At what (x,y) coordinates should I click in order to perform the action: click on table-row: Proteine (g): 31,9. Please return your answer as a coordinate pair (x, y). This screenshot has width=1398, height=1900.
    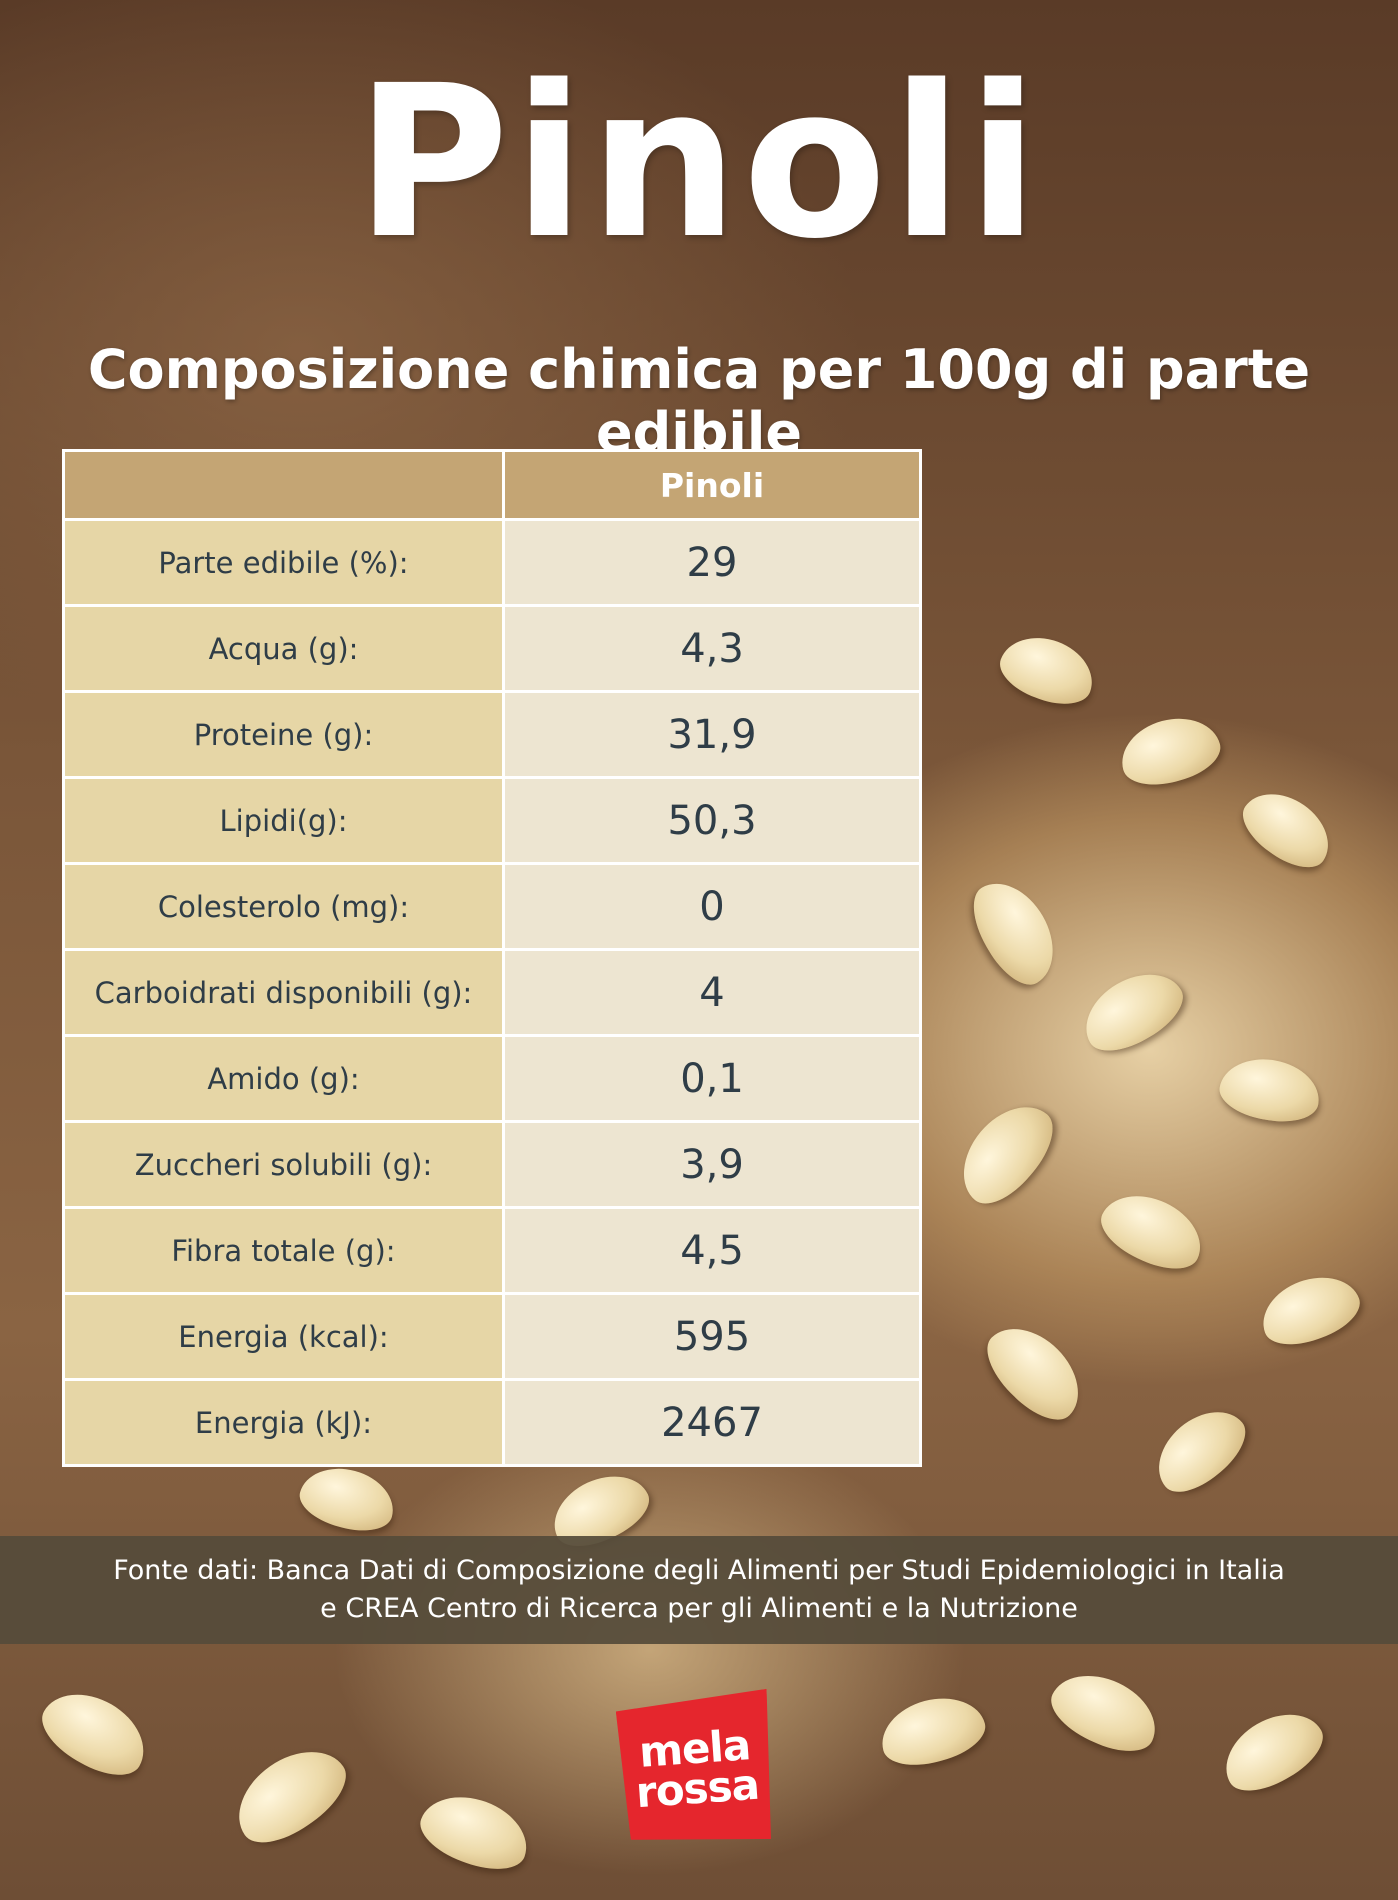
    Looking at the image, I should click on (492, 734).